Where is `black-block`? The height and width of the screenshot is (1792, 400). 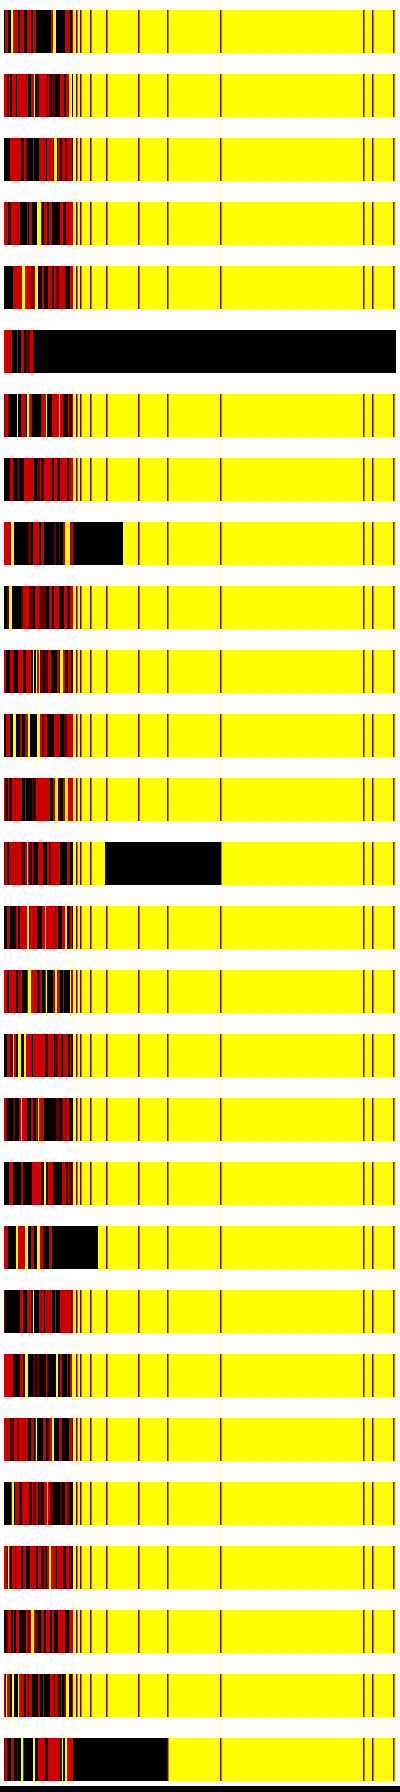 black-block is located at coordinates (163, 863).